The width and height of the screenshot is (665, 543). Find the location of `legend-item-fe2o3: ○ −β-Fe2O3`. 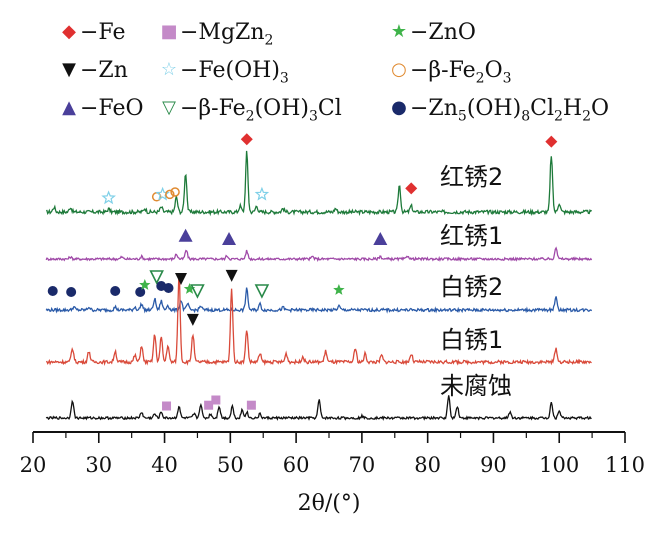

legend-item-fe2o3: ○ −β-Fe2O3 is located at coordinates (450, 72).